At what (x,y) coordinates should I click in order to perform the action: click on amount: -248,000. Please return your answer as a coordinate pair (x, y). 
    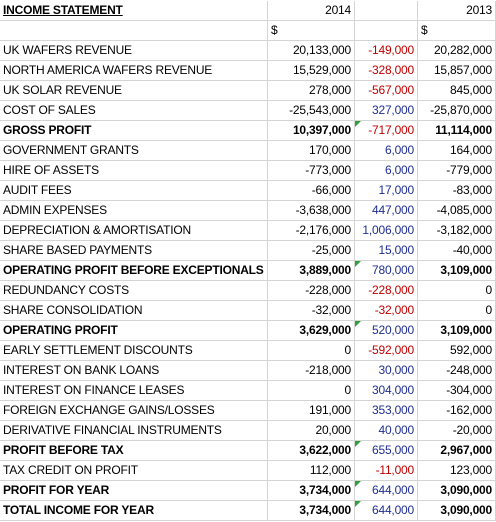
    Looking at the image, I should click on (457, 371).